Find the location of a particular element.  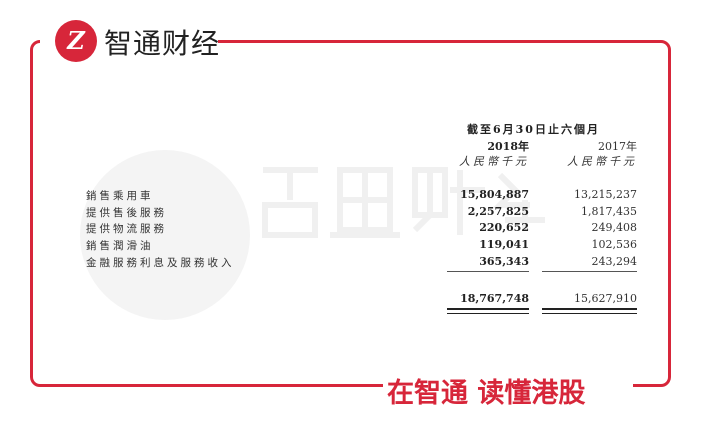

value-2018: 365,343 is located at coordinates (504, 261).